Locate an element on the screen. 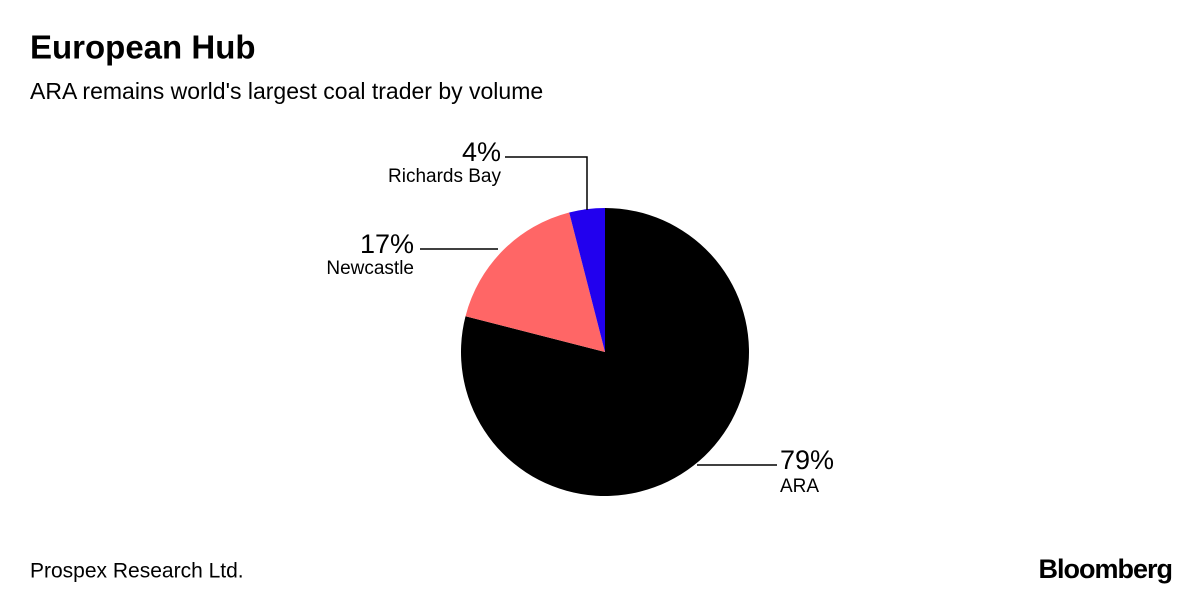 The width and height of the screenshot is (1200, 598). source: Prospex Research Ltd. is located at coordinates (137, 571).